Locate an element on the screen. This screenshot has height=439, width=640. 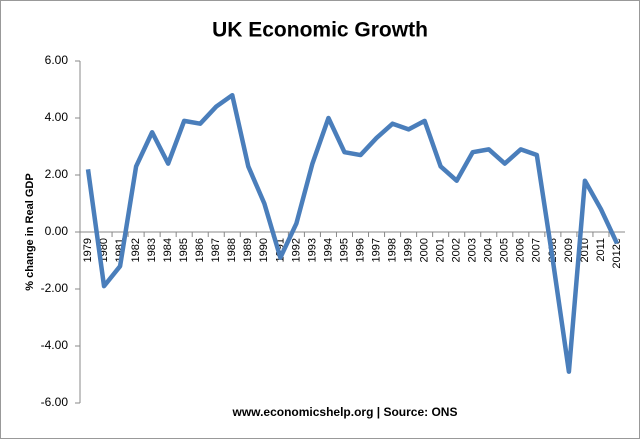
x-tick-label: 2011 is located at coordinates (601, 250).